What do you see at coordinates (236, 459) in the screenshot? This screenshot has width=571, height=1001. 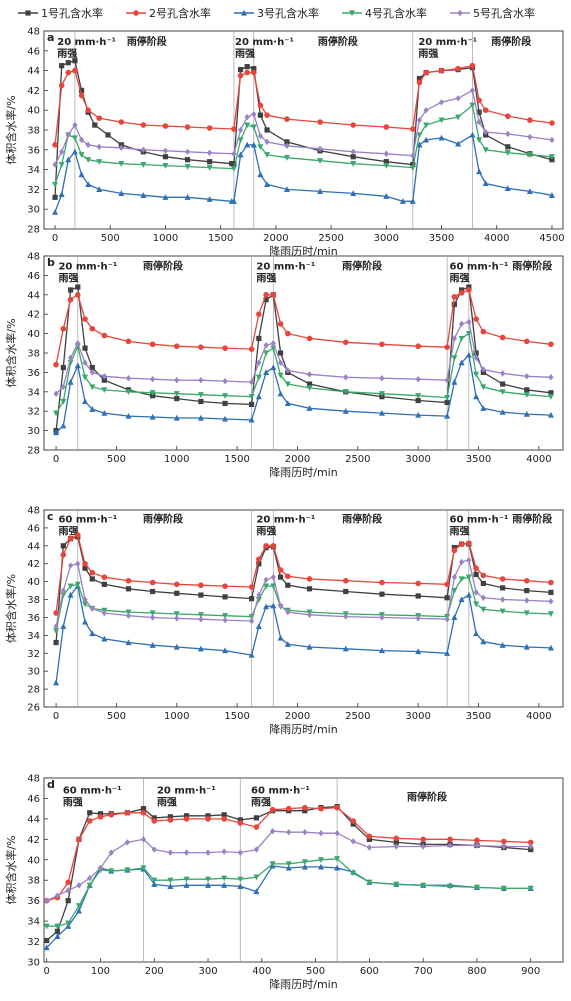 I see `x-tick-label: 1500` at bounding box center [236, 459].